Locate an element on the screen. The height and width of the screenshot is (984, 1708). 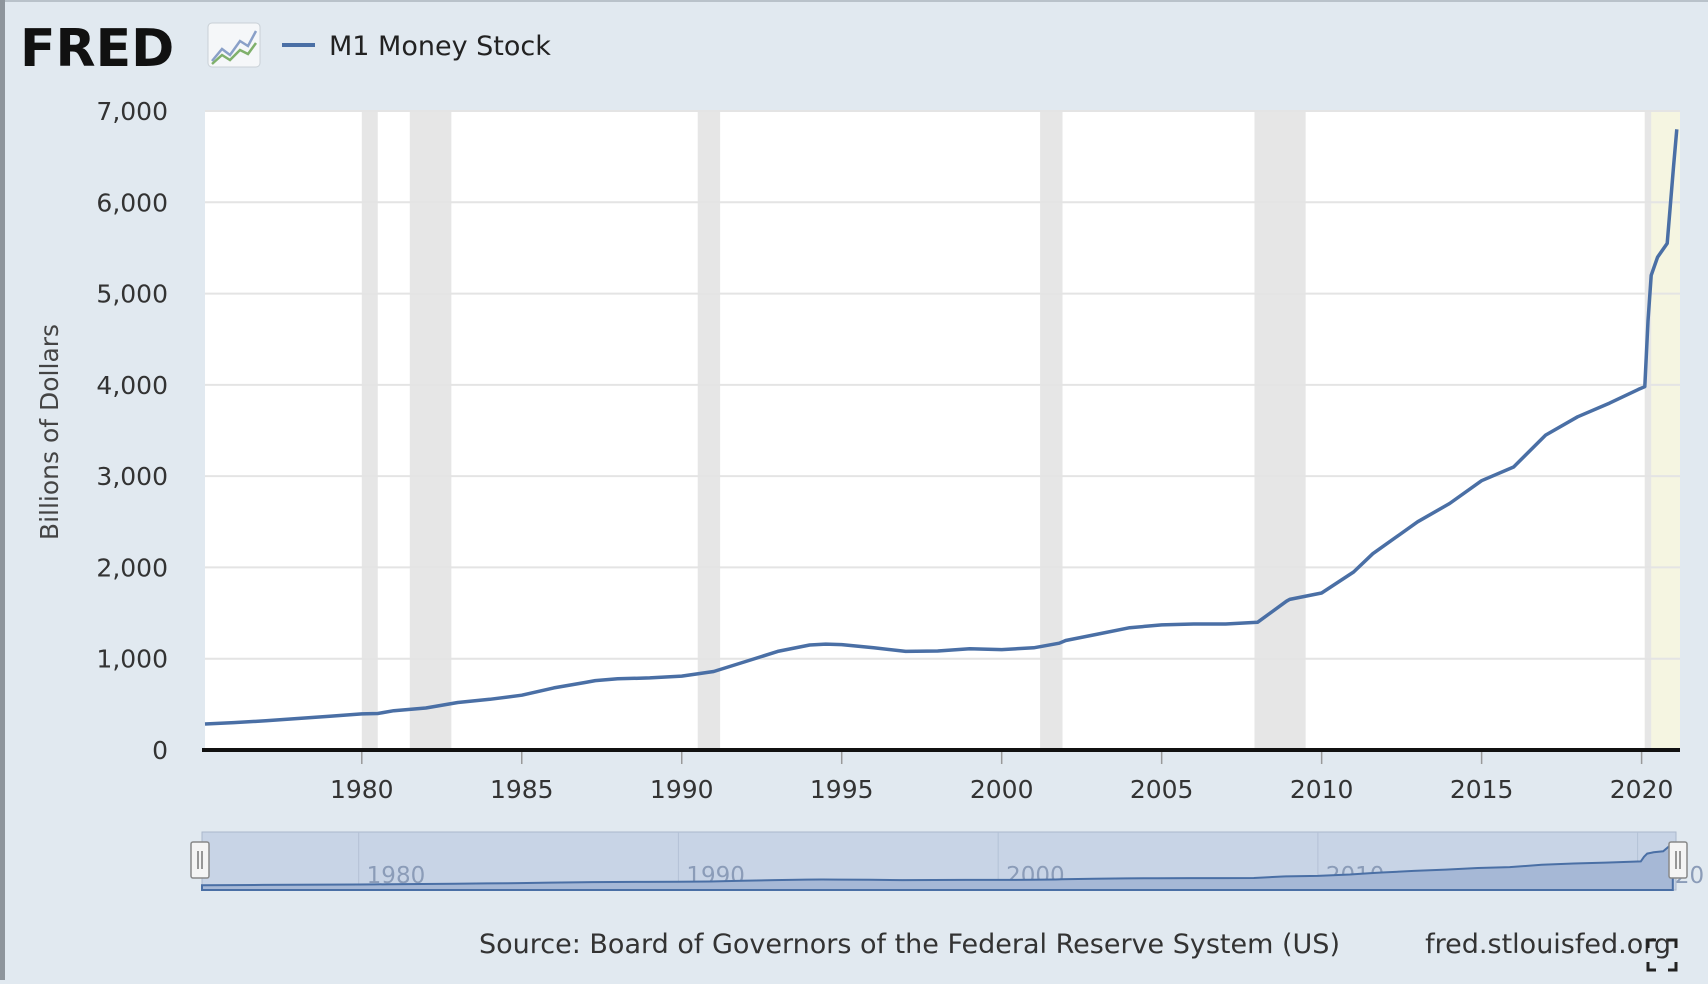
y-axis-label: Billions of Dollars is located at coordinates (49, 432).